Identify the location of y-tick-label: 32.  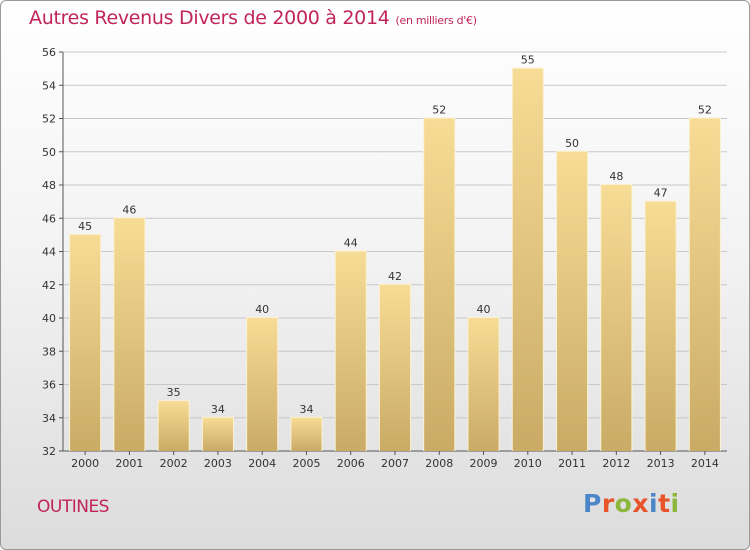
(49, 451).